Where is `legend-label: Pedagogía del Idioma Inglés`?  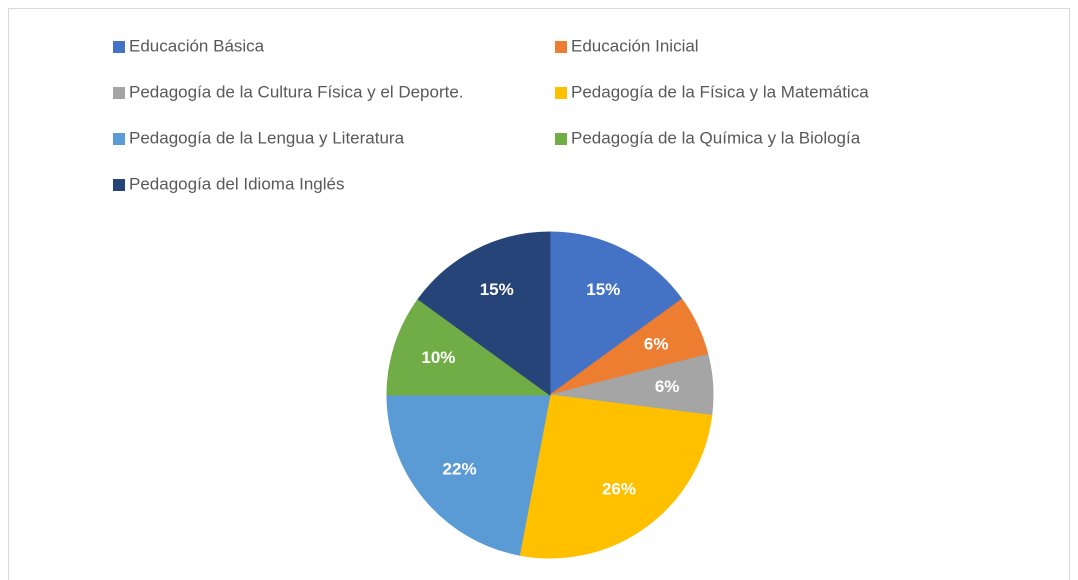
legend-label: Pedagogía del Idioma Inglés is located at coordinates (237, 183).